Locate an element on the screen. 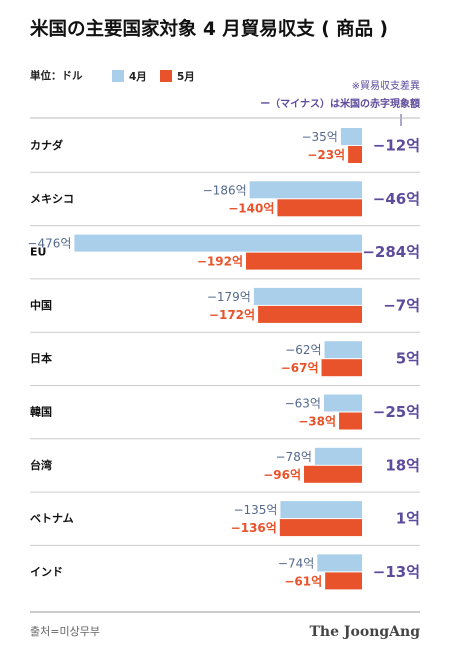  chart-title: 米国の主要国家対象 4 月貿易収支 ( 商品 ) is located at coordinates (209, 29).